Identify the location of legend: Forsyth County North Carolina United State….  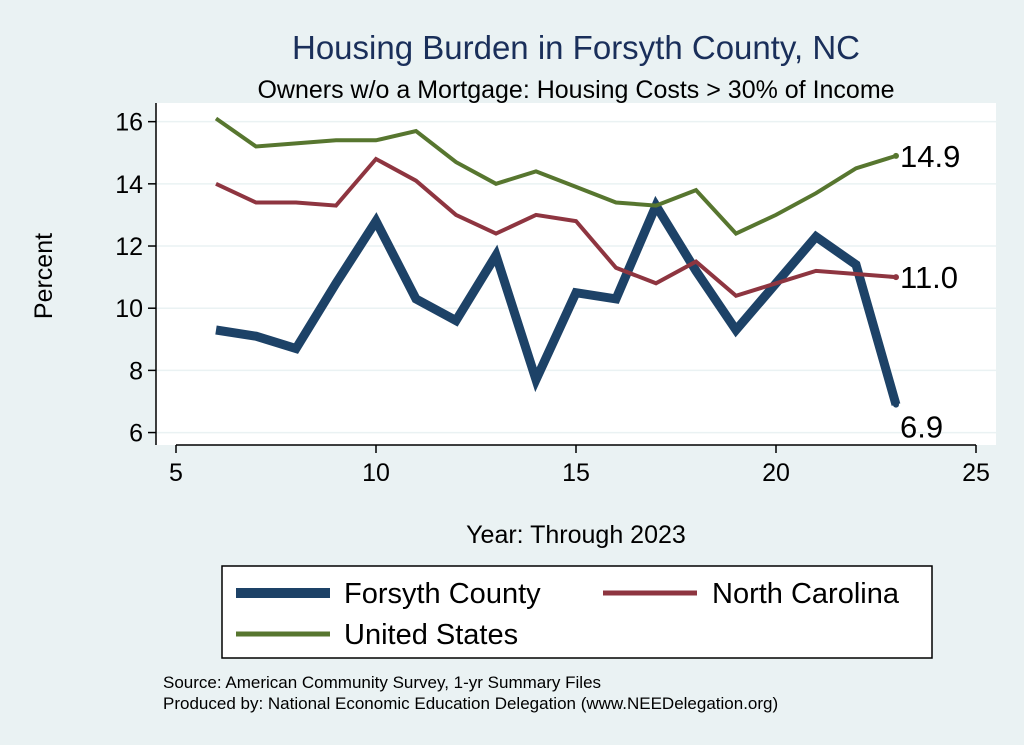
(577, 612).